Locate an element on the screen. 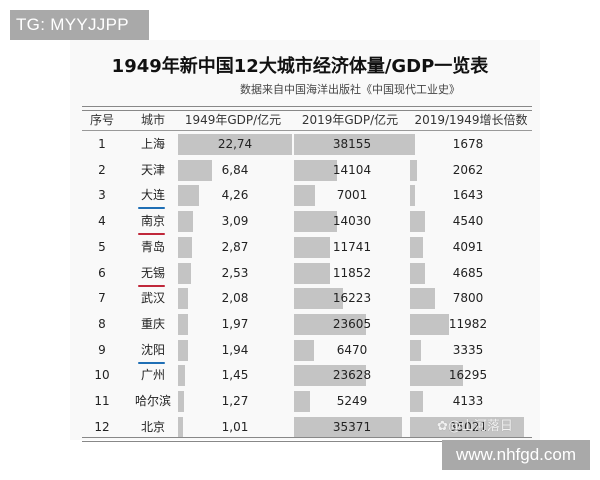 This screenshot has height=480, width=600. table-row: 3 大连 4,26 7001 1643 is located at coordinates (307, 196).